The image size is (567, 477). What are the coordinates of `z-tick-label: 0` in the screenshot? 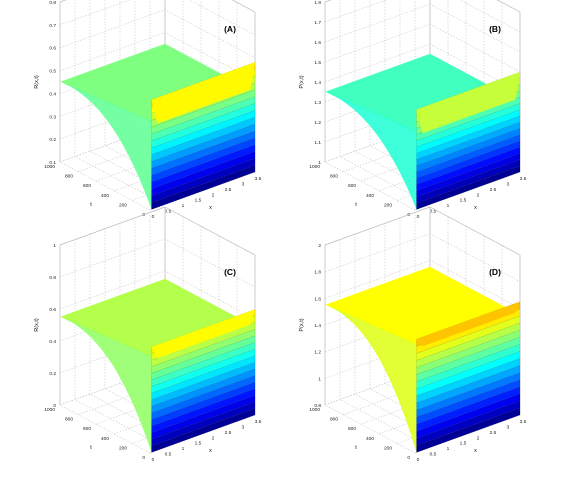 It's located at (54, 406).